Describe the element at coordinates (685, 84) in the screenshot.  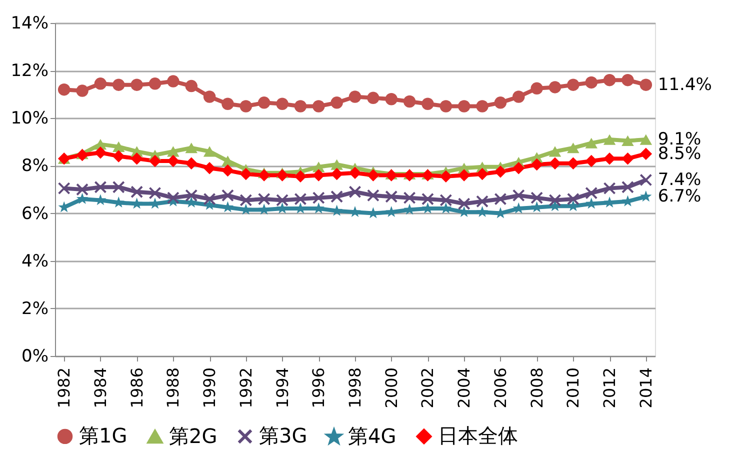
I see `data-label: 11.4%` at that location.